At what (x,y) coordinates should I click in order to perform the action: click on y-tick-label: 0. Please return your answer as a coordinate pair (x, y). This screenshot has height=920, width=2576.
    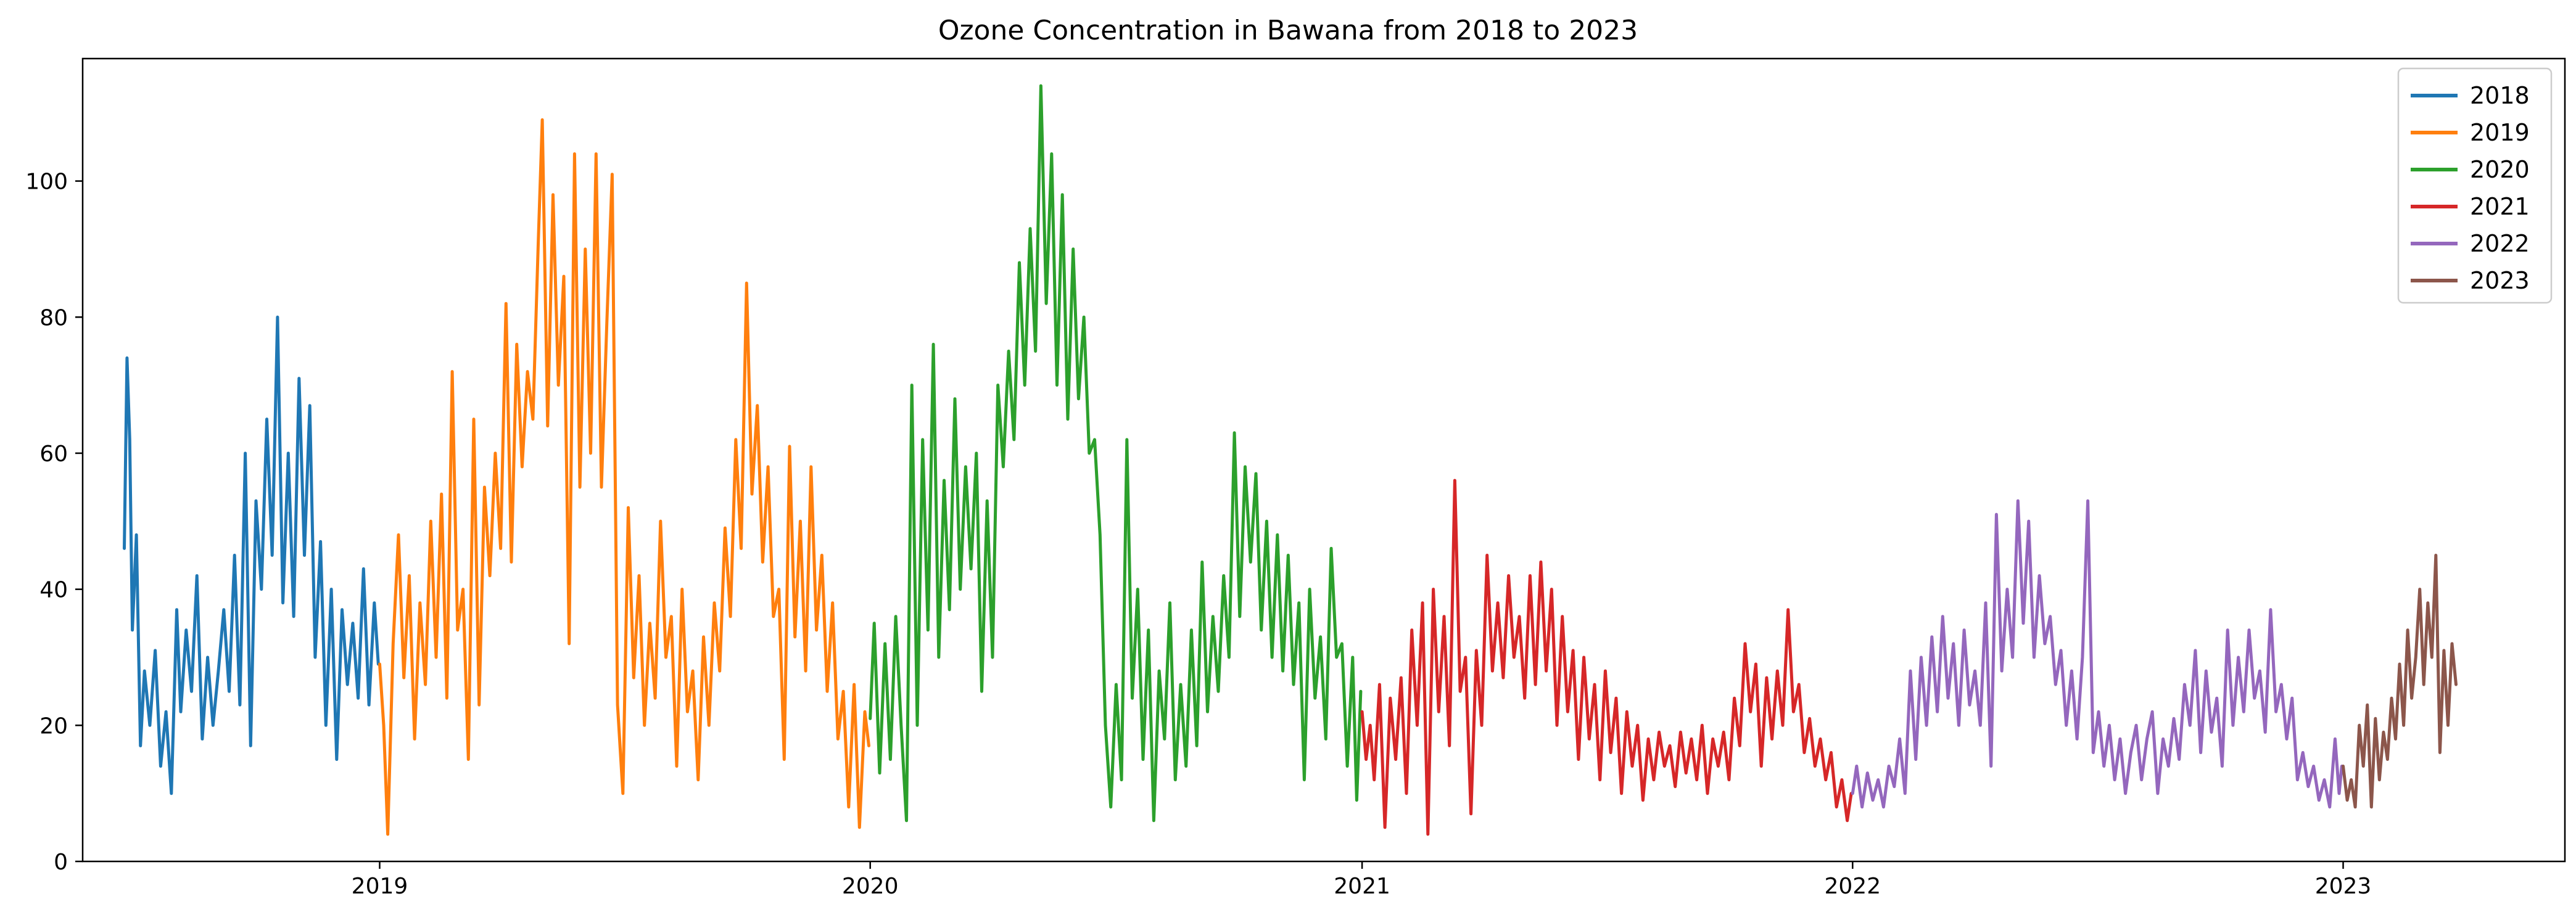
    Looking at the image, I should click on (61, 862).